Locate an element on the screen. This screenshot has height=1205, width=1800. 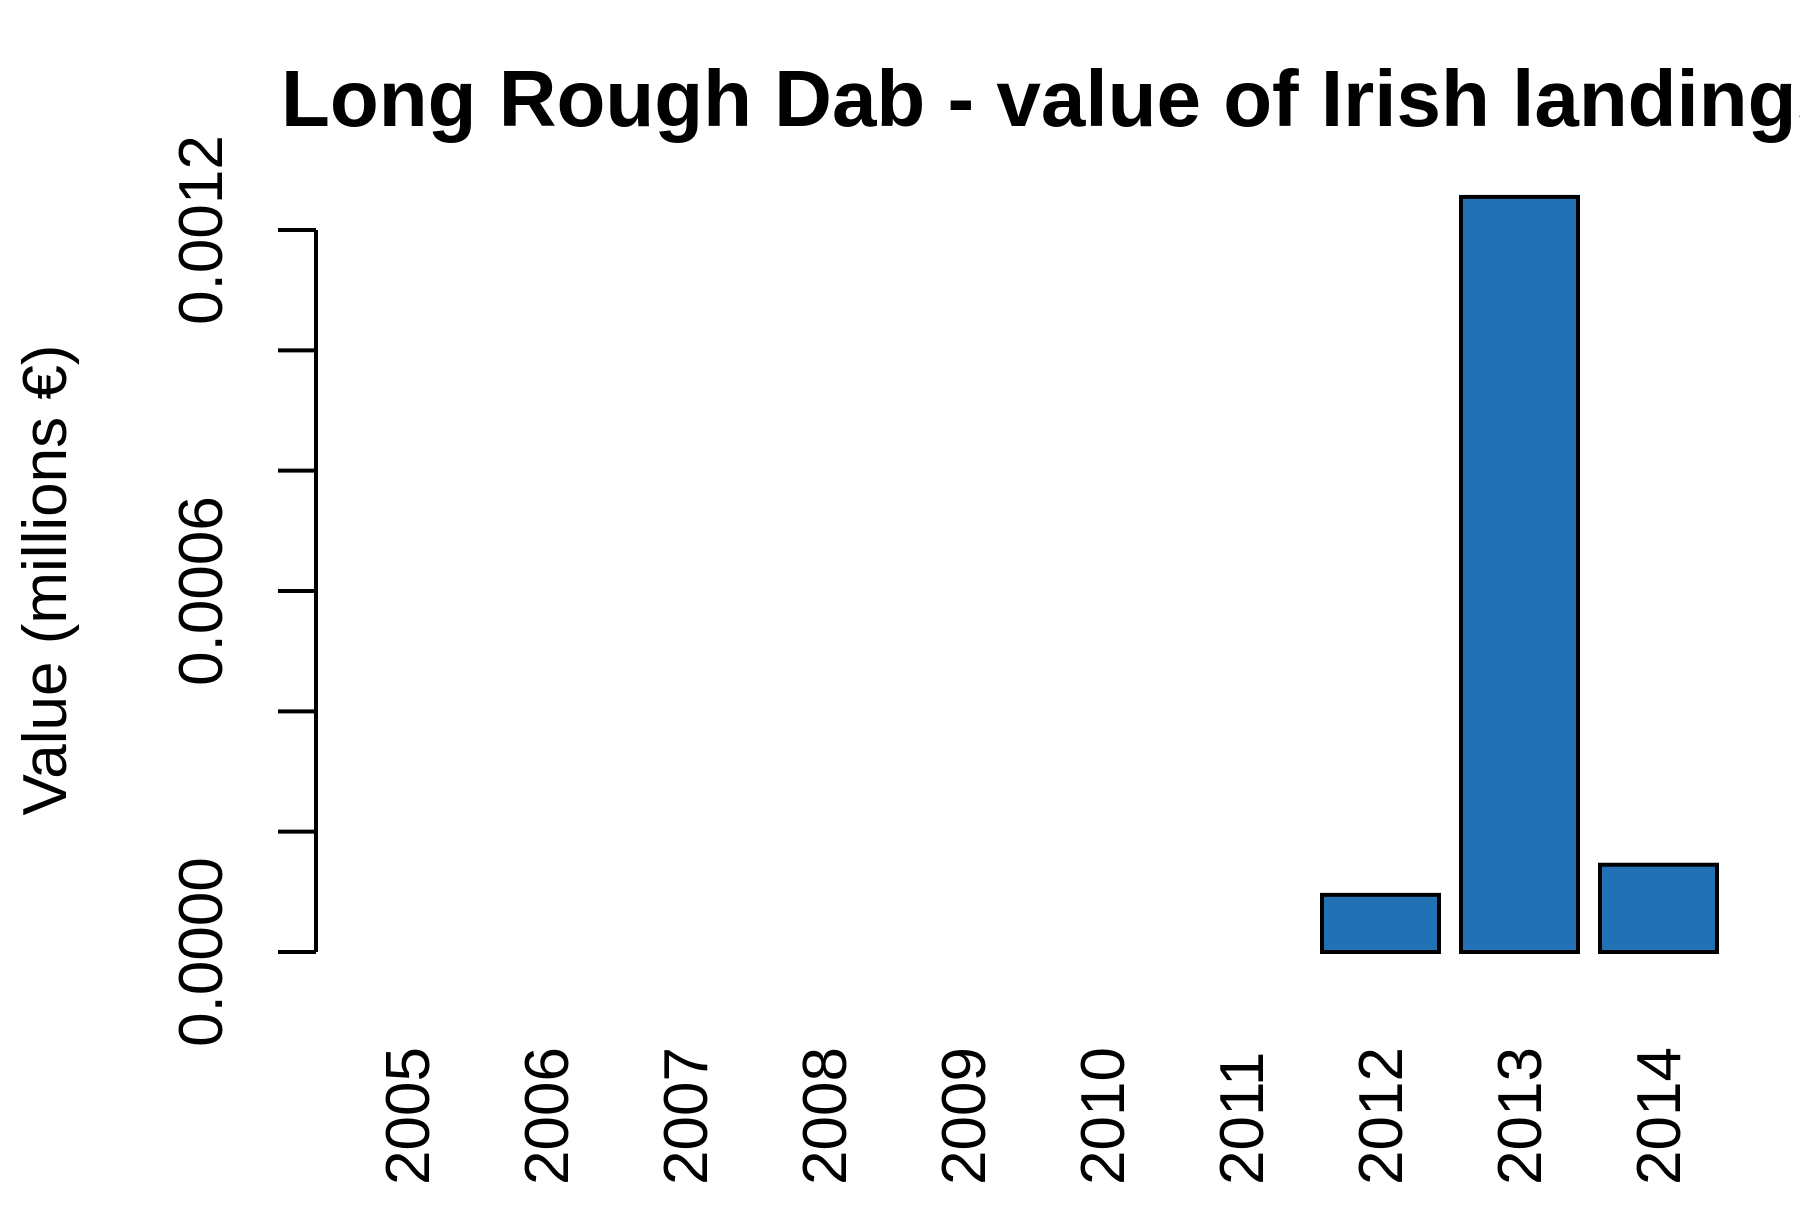
bars-group is located at coordinates (1519, 574).